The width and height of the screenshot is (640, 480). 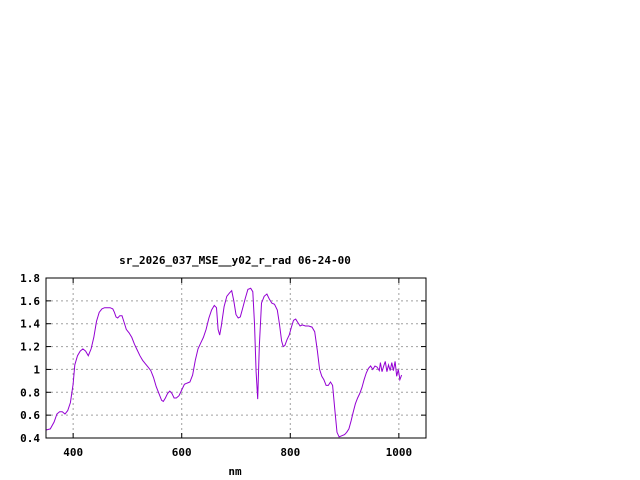 What do you see at coordinates (30, 392) in the screenshot?
I see `y-tick-label: 0.8` at bounding box center [30, 392].